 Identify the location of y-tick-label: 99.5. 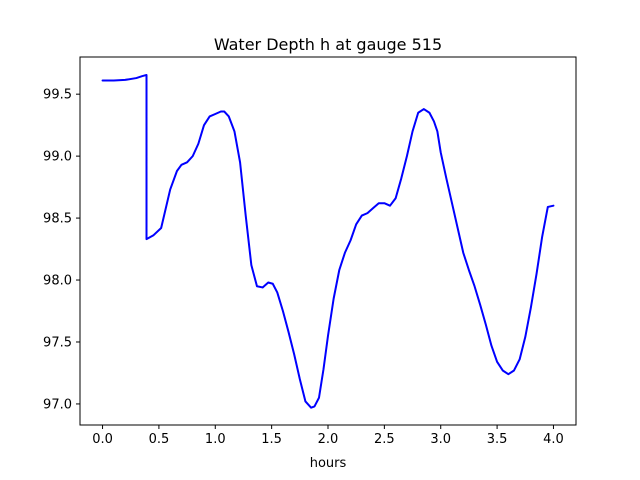
(57, 95).